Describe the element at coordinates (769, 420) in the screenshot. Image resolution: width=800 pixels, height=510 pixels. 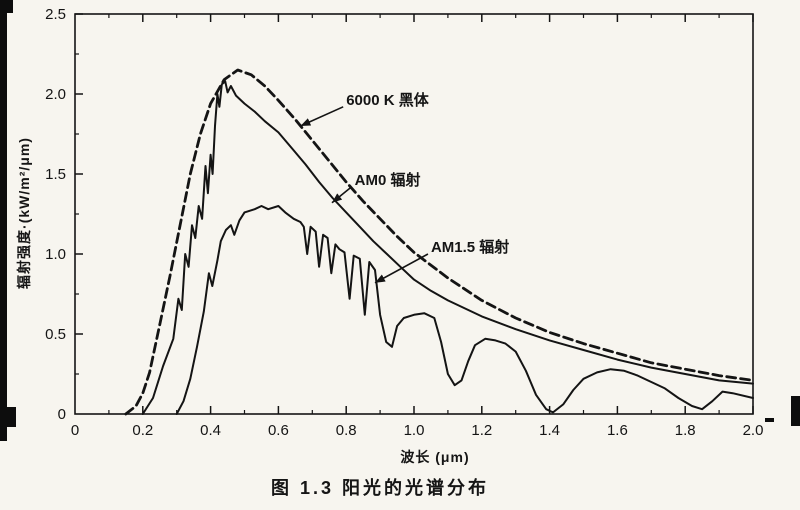
I see `scan-artifact-axis-end-mark` at that location.